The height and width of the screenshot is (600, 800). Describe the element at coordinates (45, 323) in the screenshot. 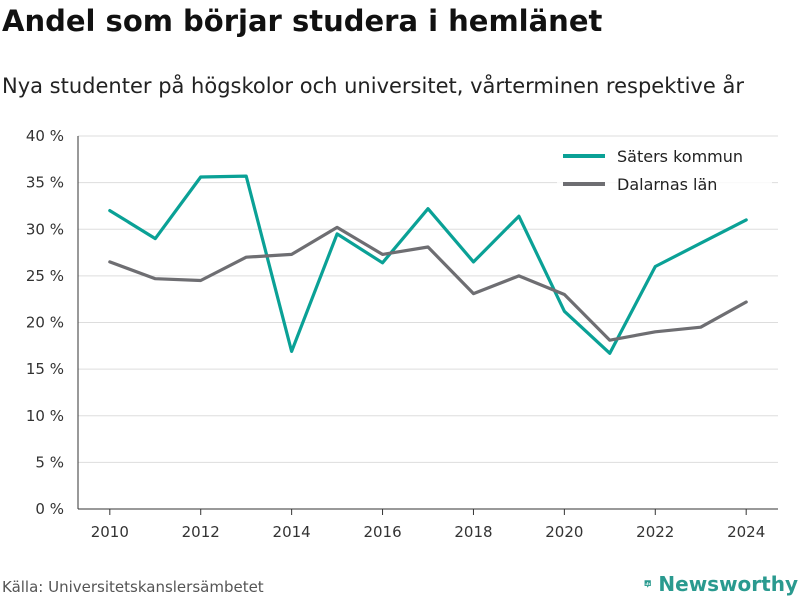

I see `y-tick-label: 20 %` at that location.